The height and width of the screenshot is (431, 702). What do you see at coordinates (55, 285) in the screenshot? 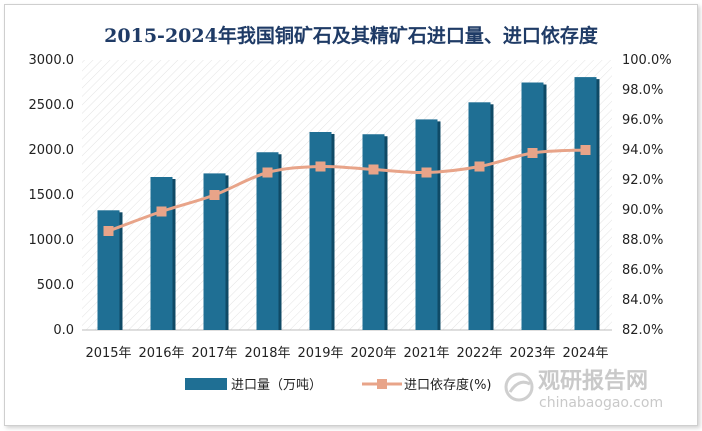
I see `y-left-tick-label: 500.0` at bounding box center [55, 285].